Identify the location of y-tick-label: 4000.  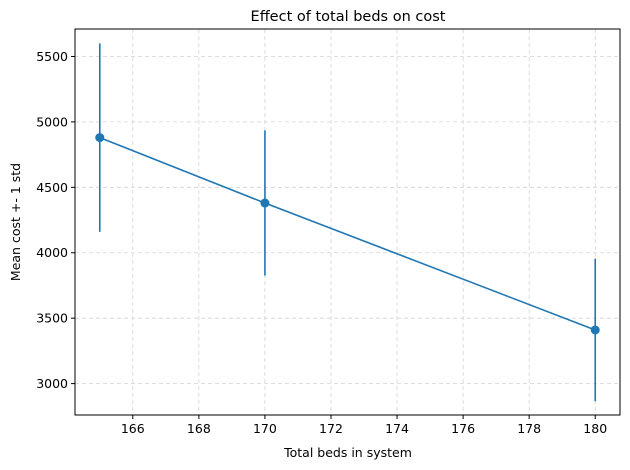
(52, 252).